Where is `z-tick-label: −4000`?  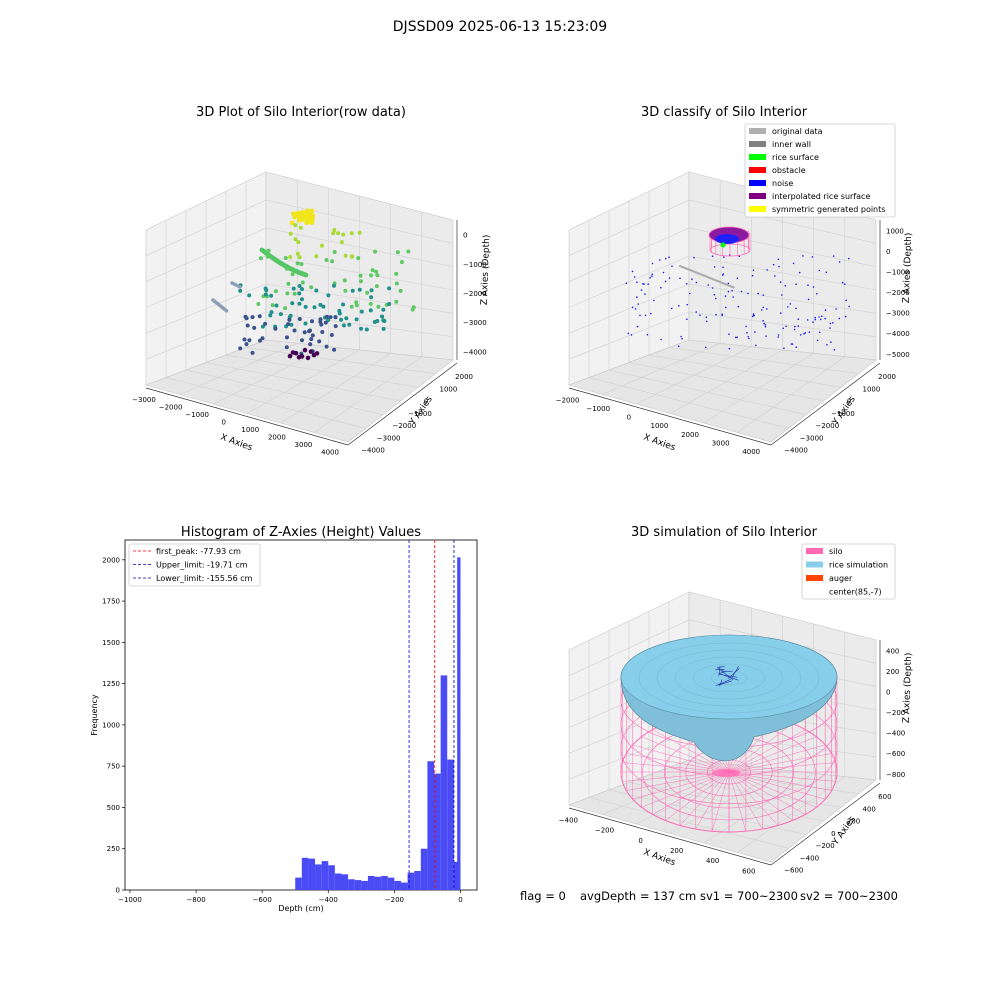
z-tick-label: −4000 is located at coordinates (475, 352).